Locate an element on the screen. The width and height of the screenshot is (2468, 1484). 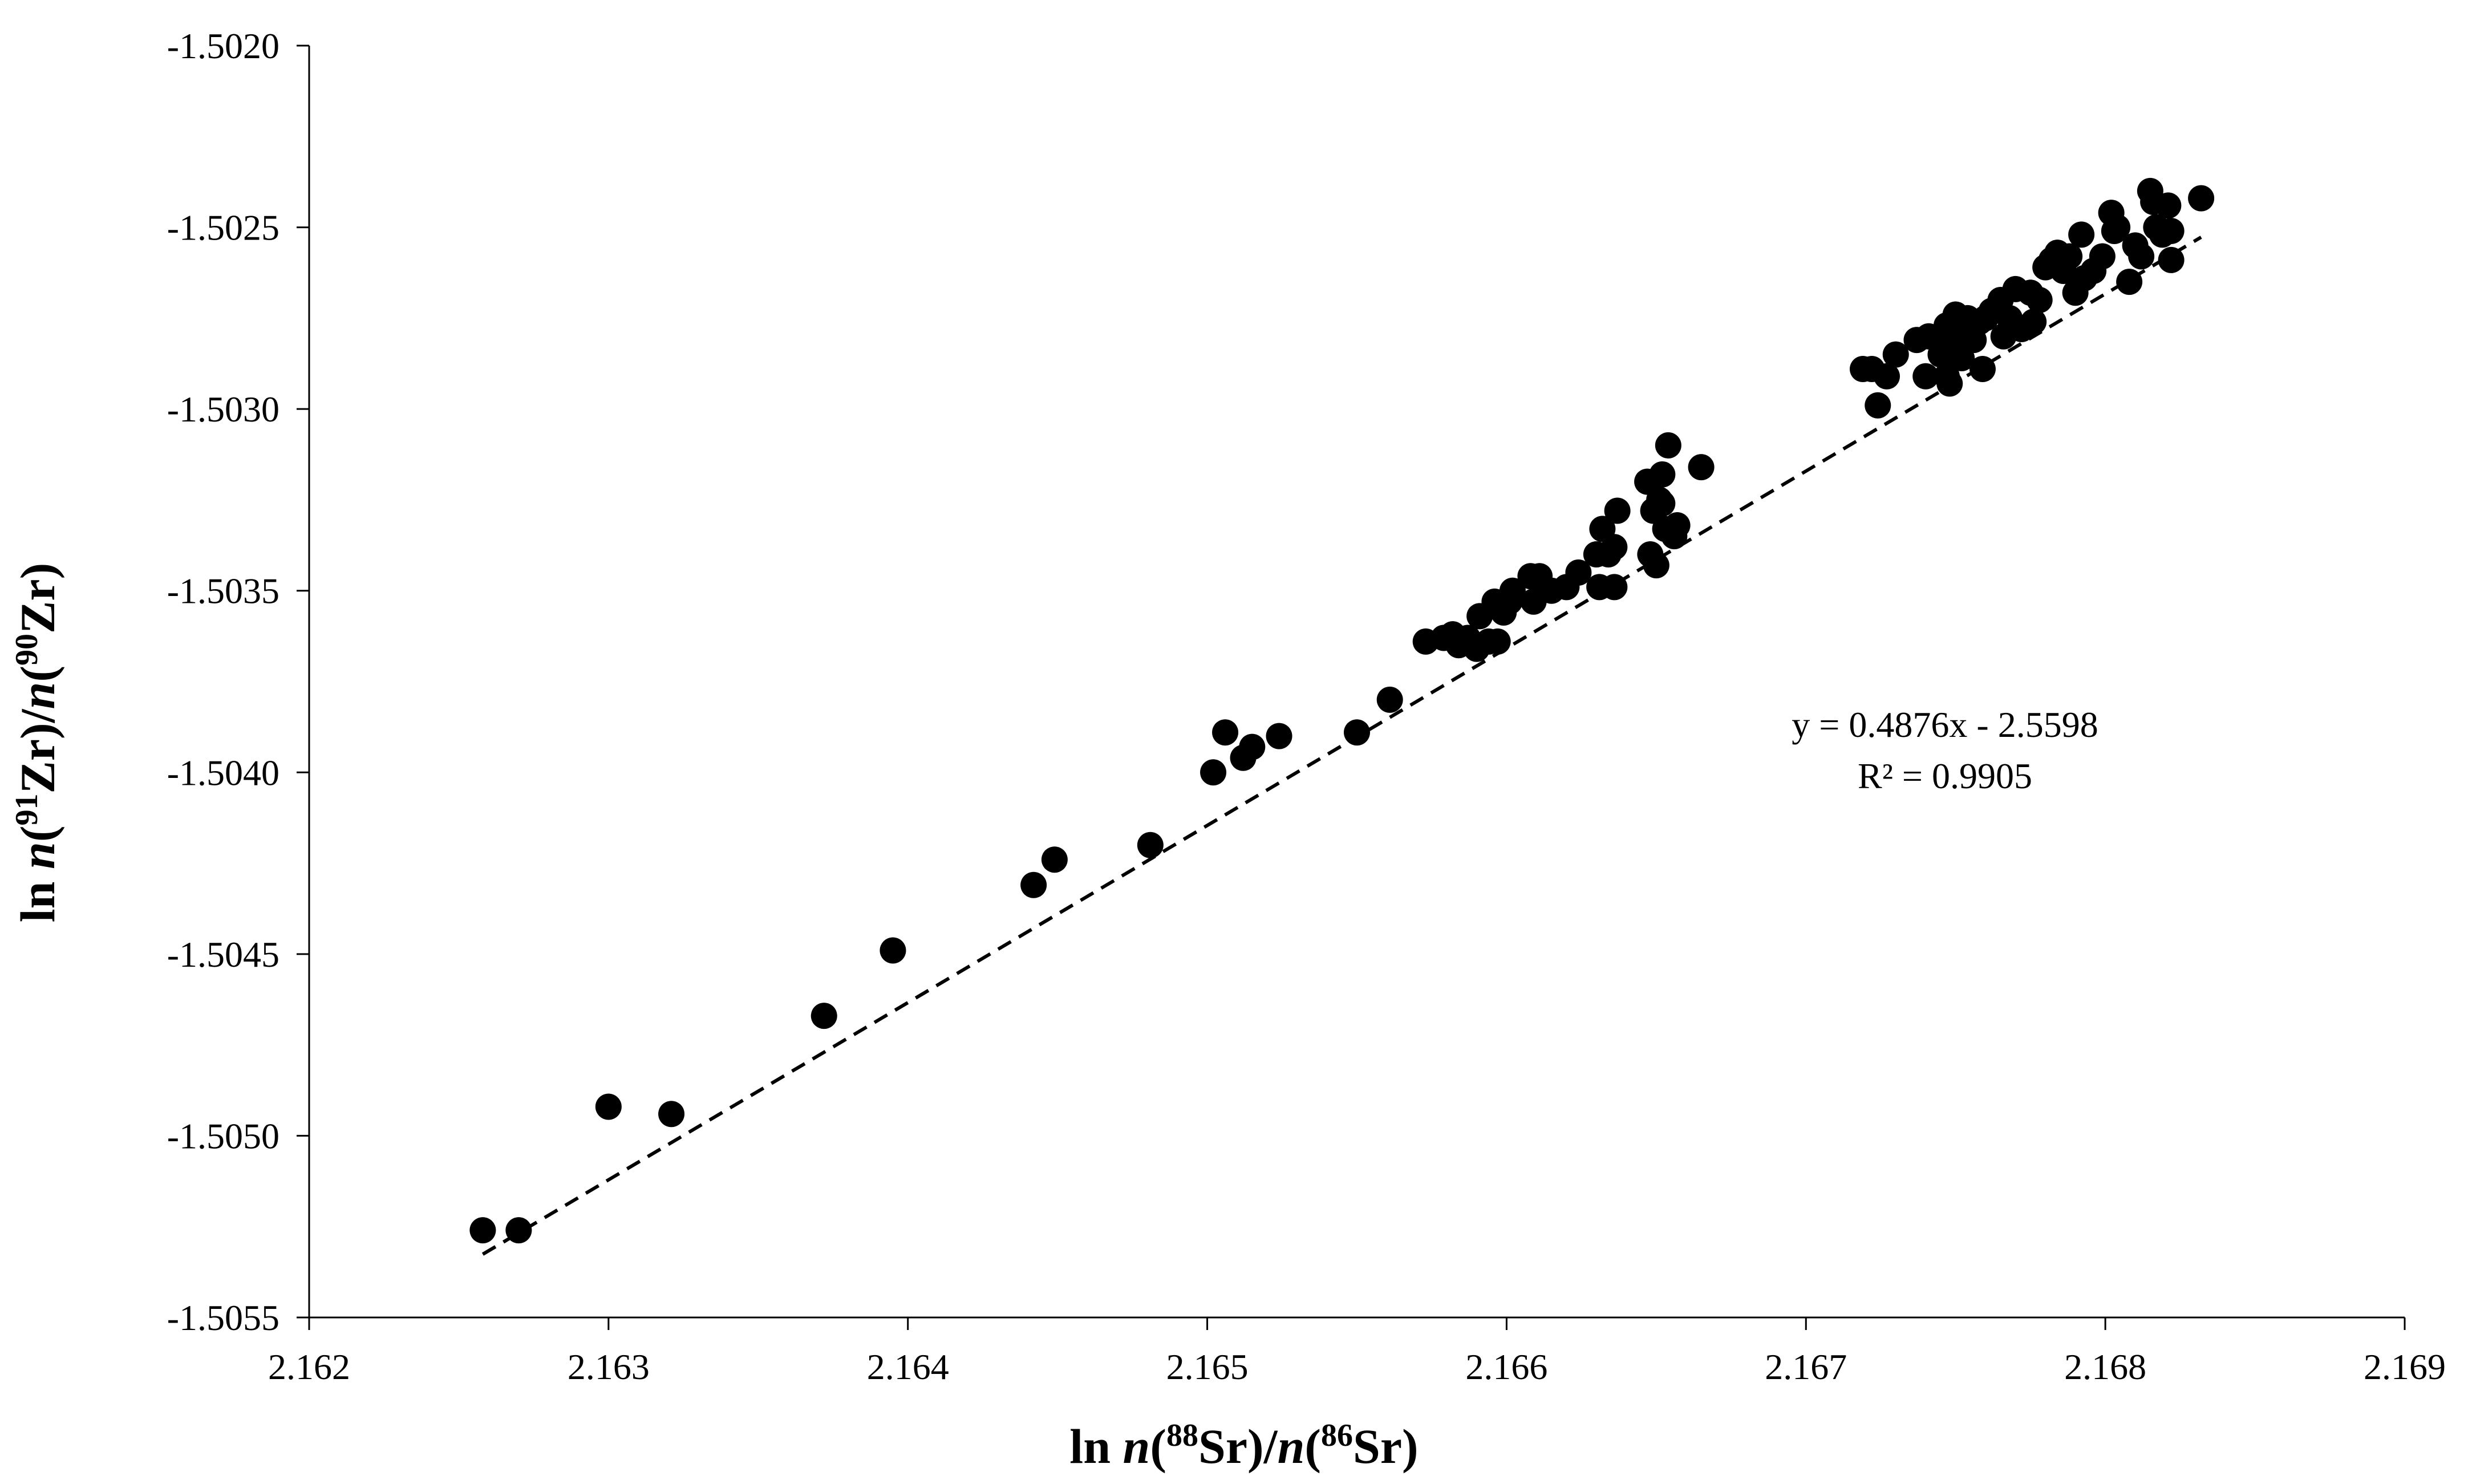
x-tick-label: 2.163 is located at coordinates (609, 1367).